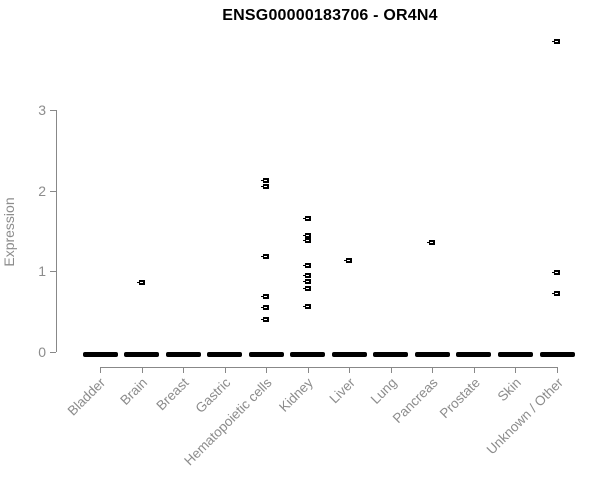  I want to click on x-tick-label: Liver, so click(342, 391).